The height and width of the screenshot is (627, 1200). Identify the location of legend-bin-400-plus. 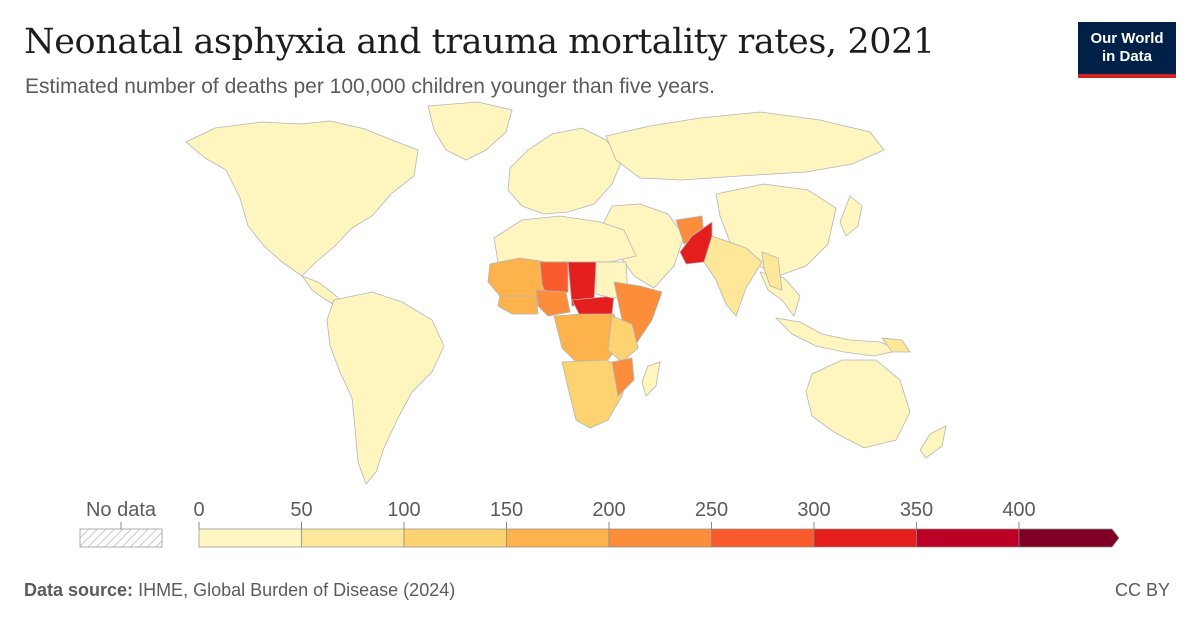
(1069, 538).